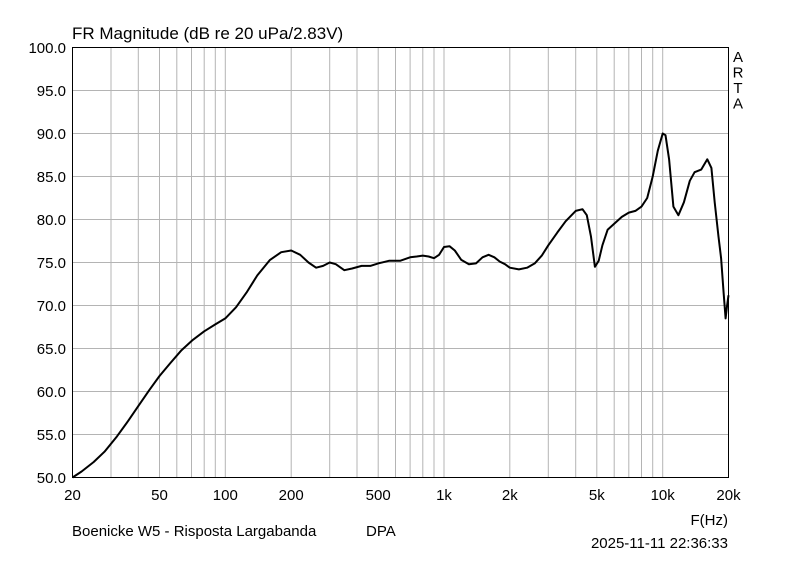 The height and width of the screenshot is (575, 800). Describe the element at coordinates (51, 220) in the screenshot. I see `y-tick-label: 80.0` at that location.